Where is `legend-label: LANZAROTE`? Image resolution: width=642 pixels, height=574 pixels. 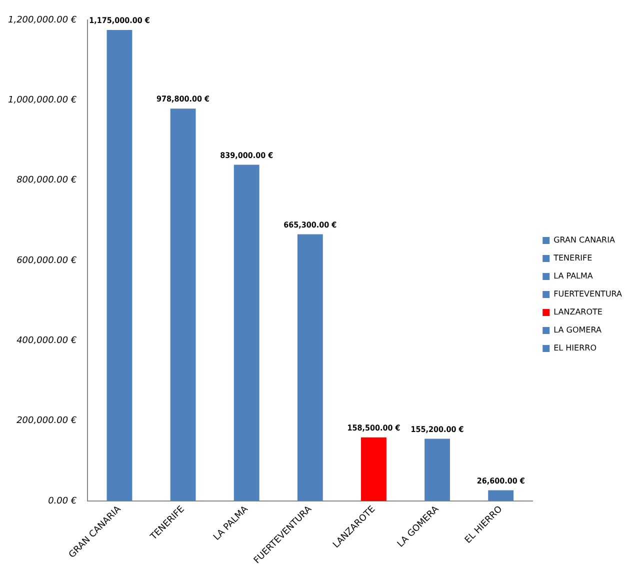 legend-label: LANZAROTE is located at coordinates (578, 312).